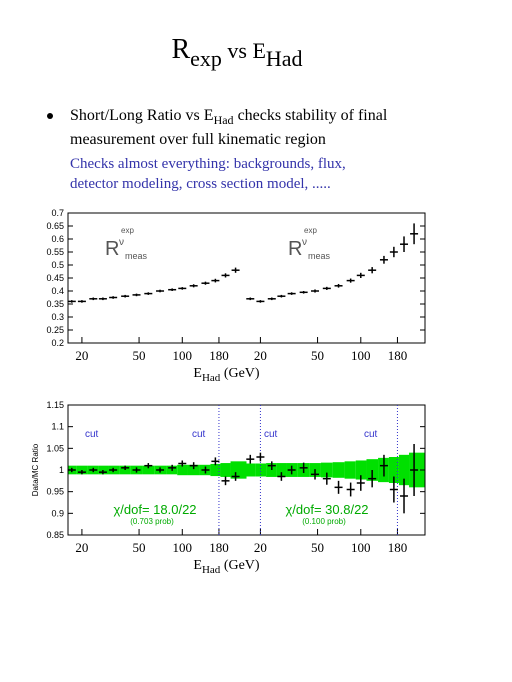 This screenshot has width=512, height=682. Describe the element at coordinates (50, 116) in the screenshot. I see `bullet-dot` at that location.